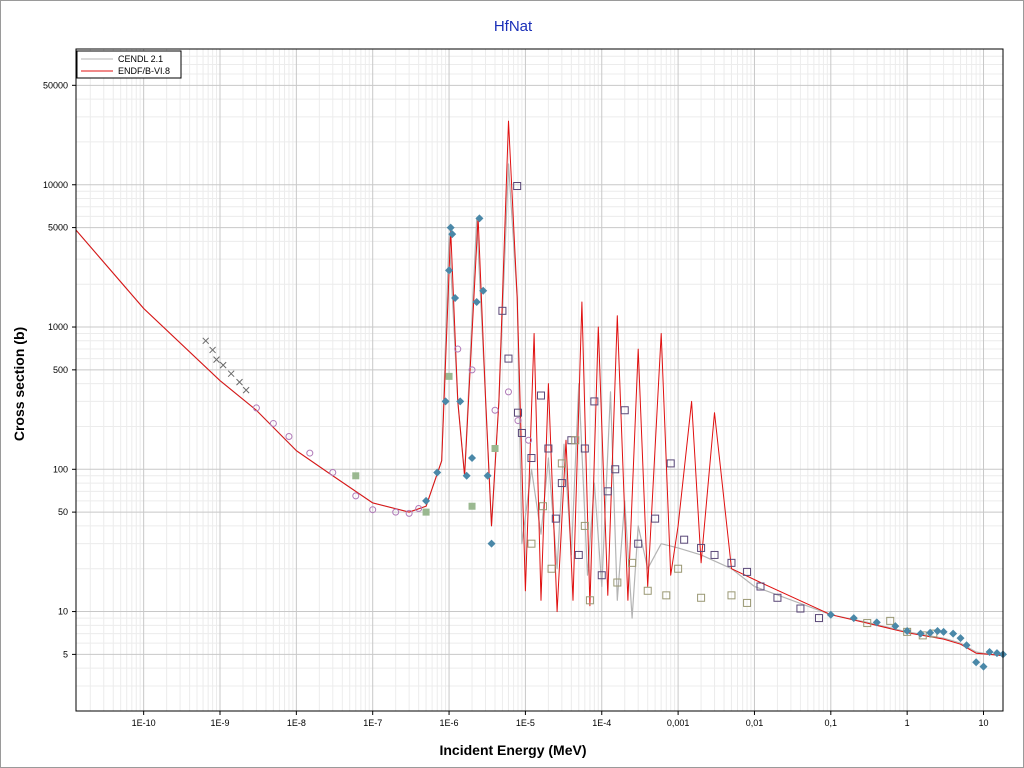 The width and height of the screenshot is (1024, 768). I want to click on legend-label-cendl: CENDL 2.1, so click(140, 59).